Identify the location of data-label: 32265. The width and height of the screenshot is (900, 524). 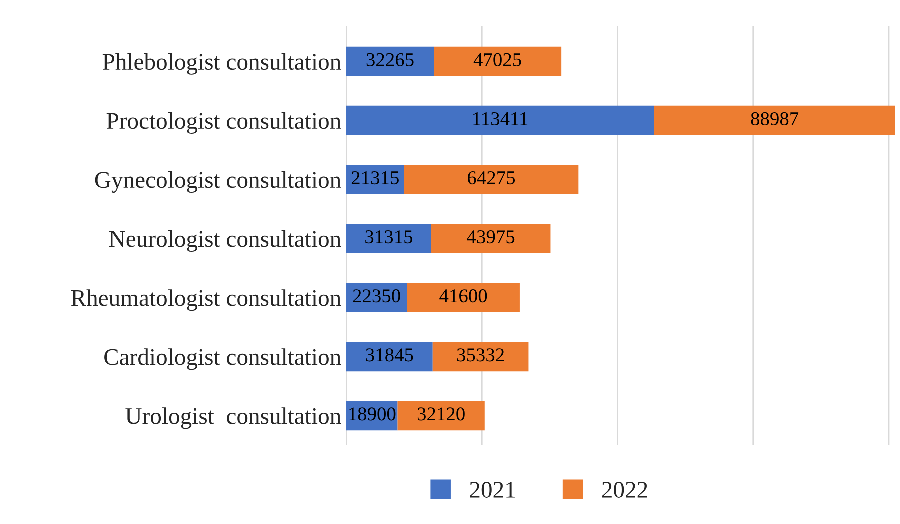
(390, 59).